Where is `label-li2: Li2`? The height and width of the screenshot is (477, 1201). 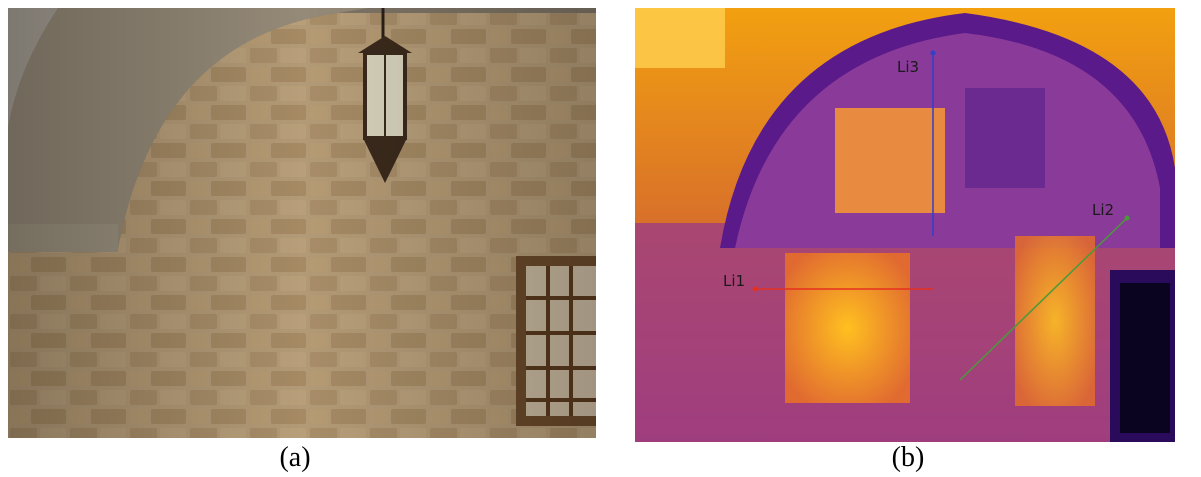 label-li2: Li2 is located at coordinates (1103, 210).